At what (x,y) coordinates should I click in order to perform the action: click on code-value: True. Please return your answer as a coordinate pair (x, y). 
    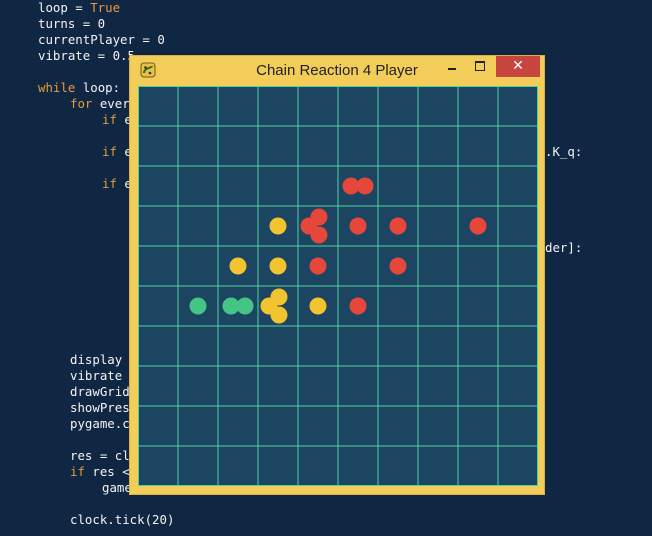
    Looking at the image, I should click on (105, 7).